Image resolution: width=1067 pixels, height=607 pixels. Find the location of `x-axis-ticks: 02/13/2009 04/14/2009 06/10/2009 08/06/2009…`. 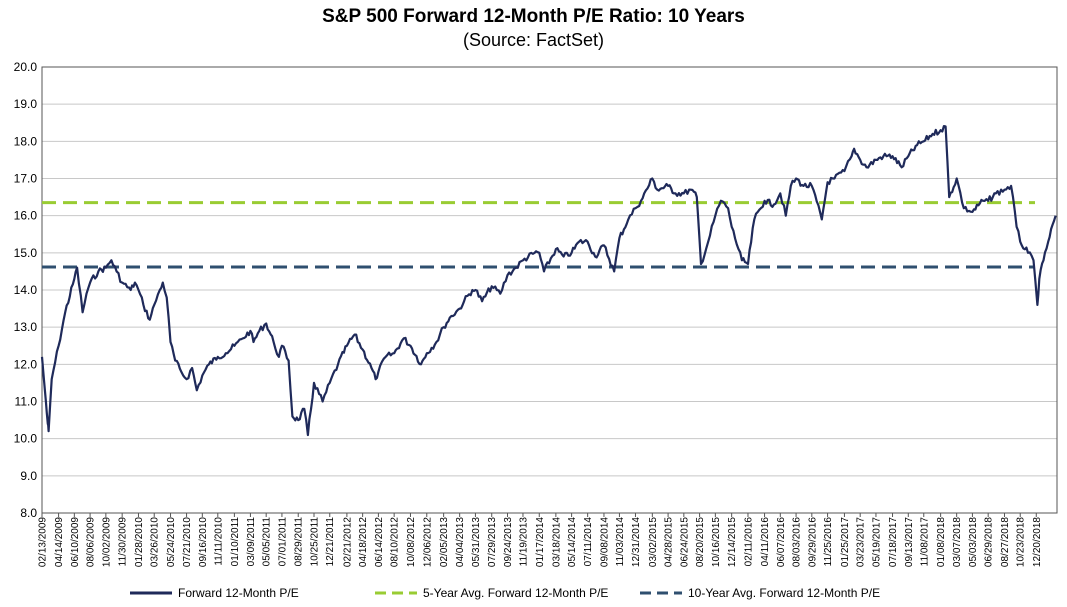

x-axis-ticks: 02/13/2009 04/14/2009 06/10/2009 08/06/2009… is located at coordinates (540, 540).